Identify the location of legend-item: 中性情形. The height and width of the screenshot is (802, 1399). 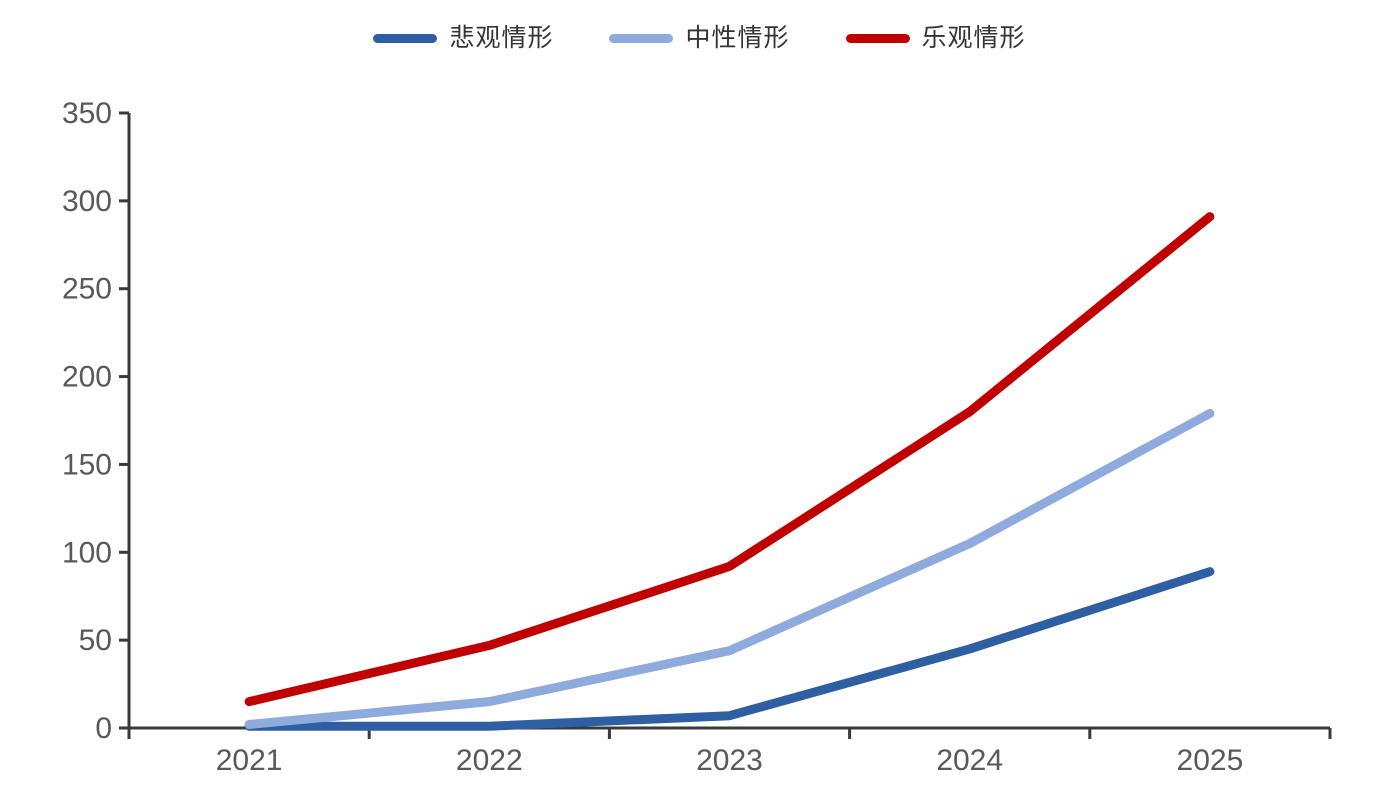
(699, 38).